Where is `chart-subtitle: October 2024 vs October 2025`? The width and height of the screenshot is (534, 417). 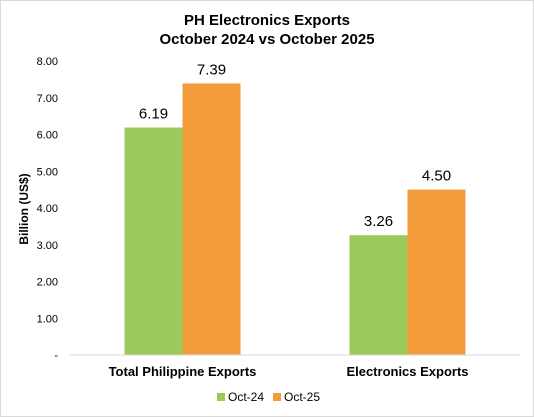 chart-subtitle: October 2024 vs October 2025 is located at coordinates (266, 39).